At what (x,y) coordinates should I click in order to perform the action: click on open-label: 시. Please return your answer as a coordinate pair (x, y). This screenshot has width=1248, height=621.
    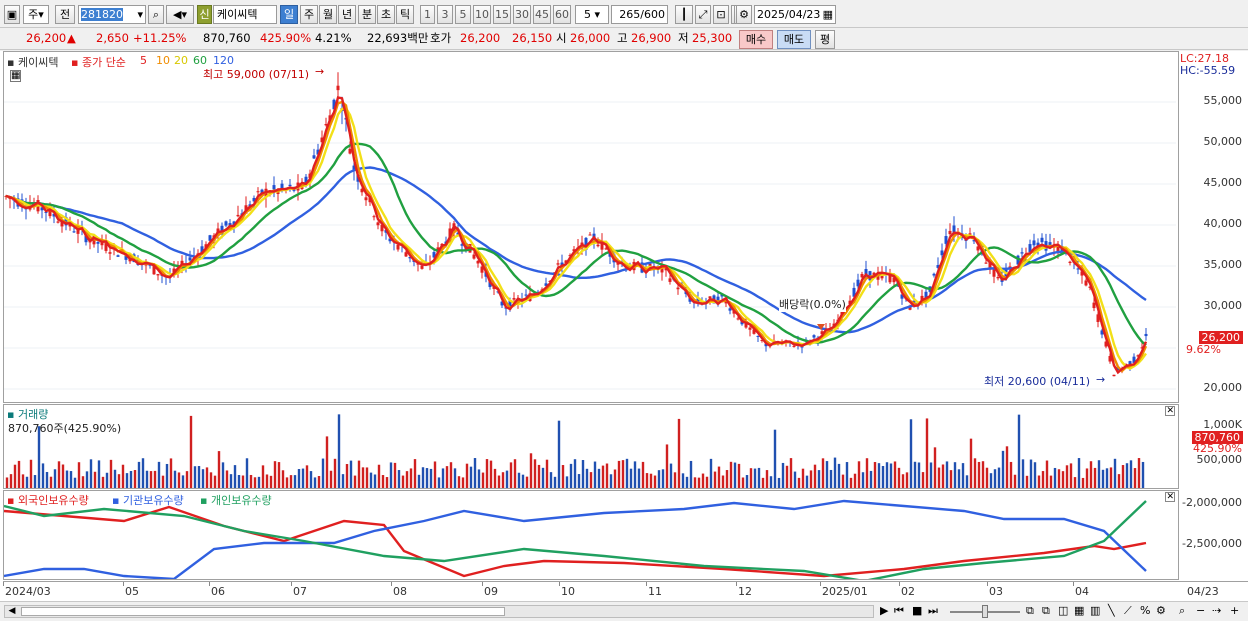
    Looking at the image, I should click on (561, 38).